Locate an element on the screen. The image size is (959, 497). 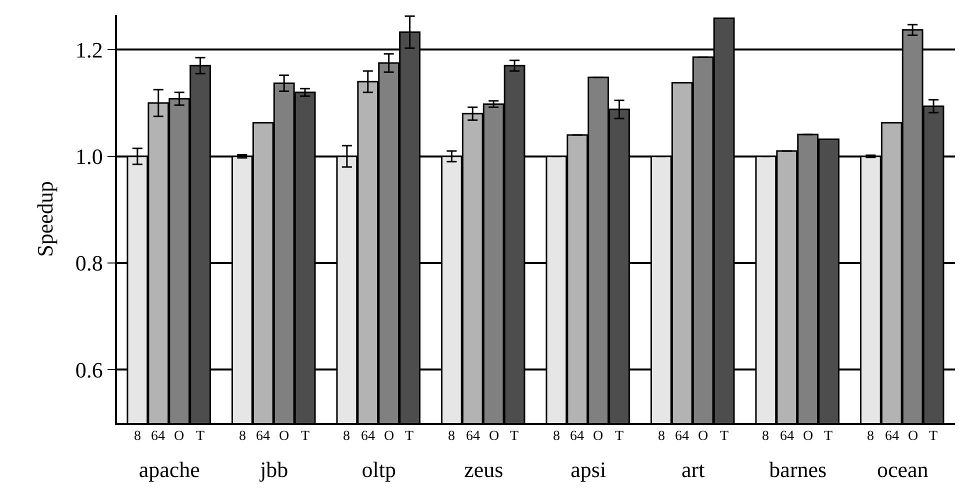
x-tick-label: jbb is located at coordinates (273, 469).